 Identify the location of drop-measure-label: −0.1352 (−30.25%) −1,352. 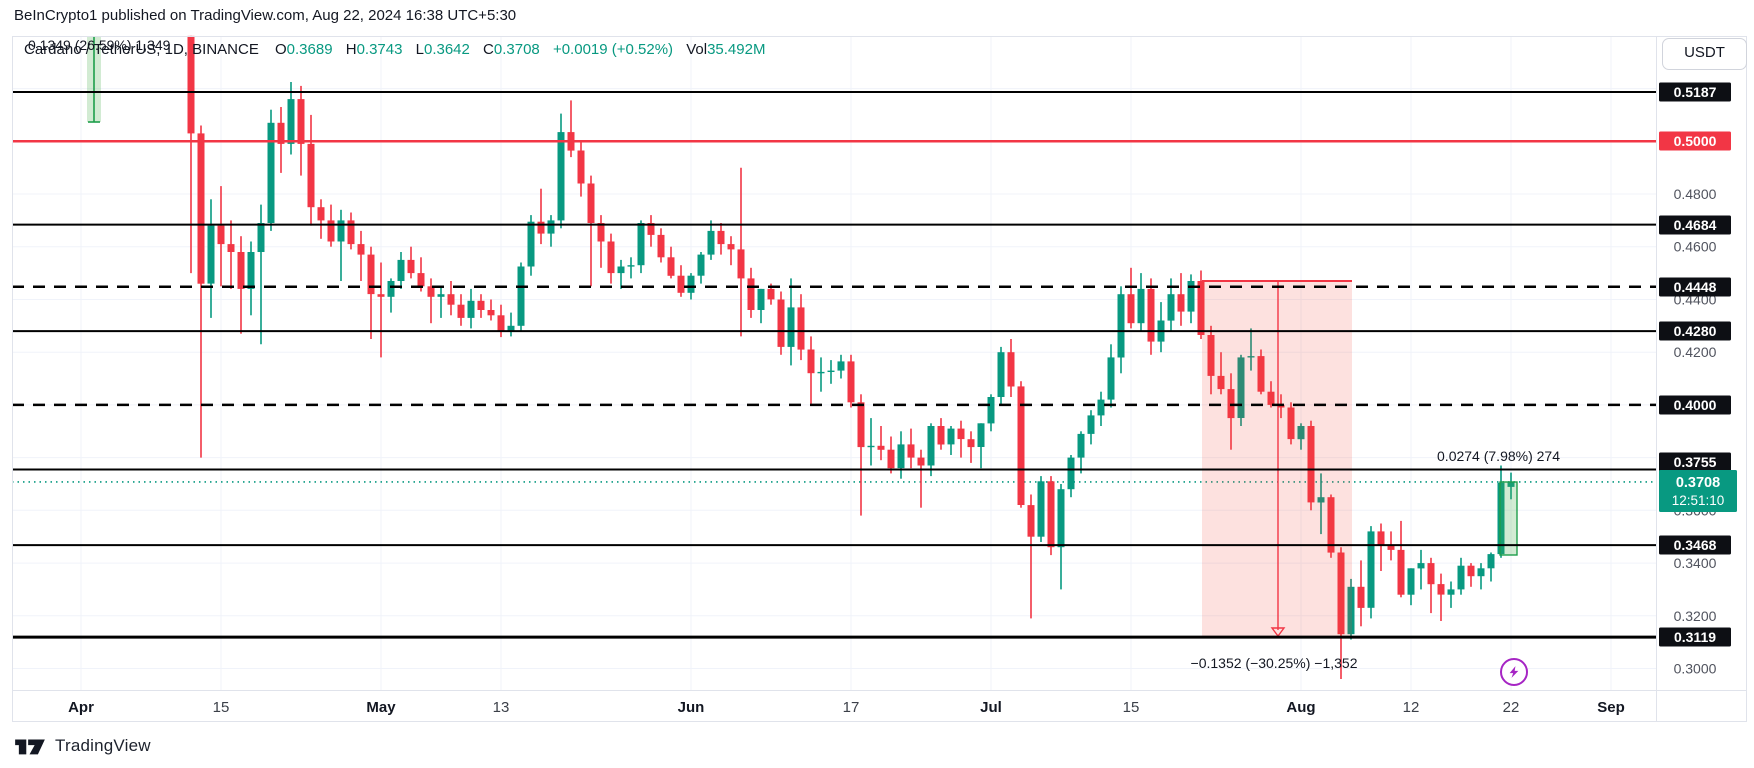
(1274, 663).